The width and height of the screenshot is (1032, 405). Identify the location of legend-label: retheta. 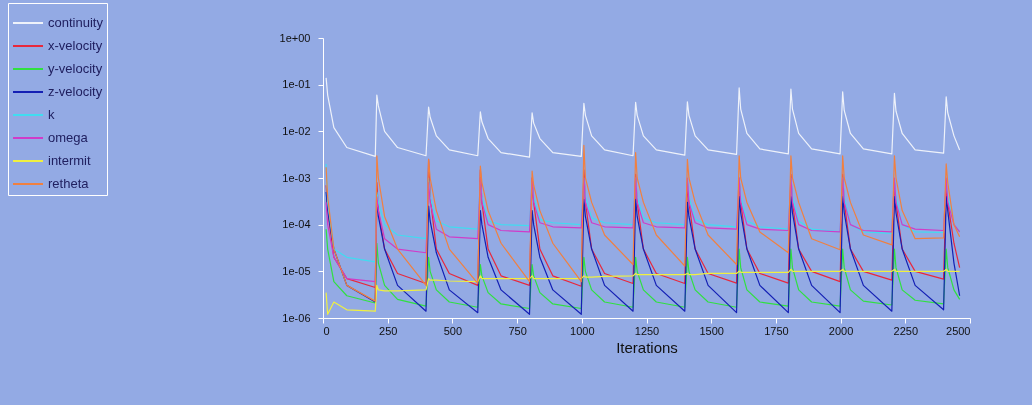
(69, 183).